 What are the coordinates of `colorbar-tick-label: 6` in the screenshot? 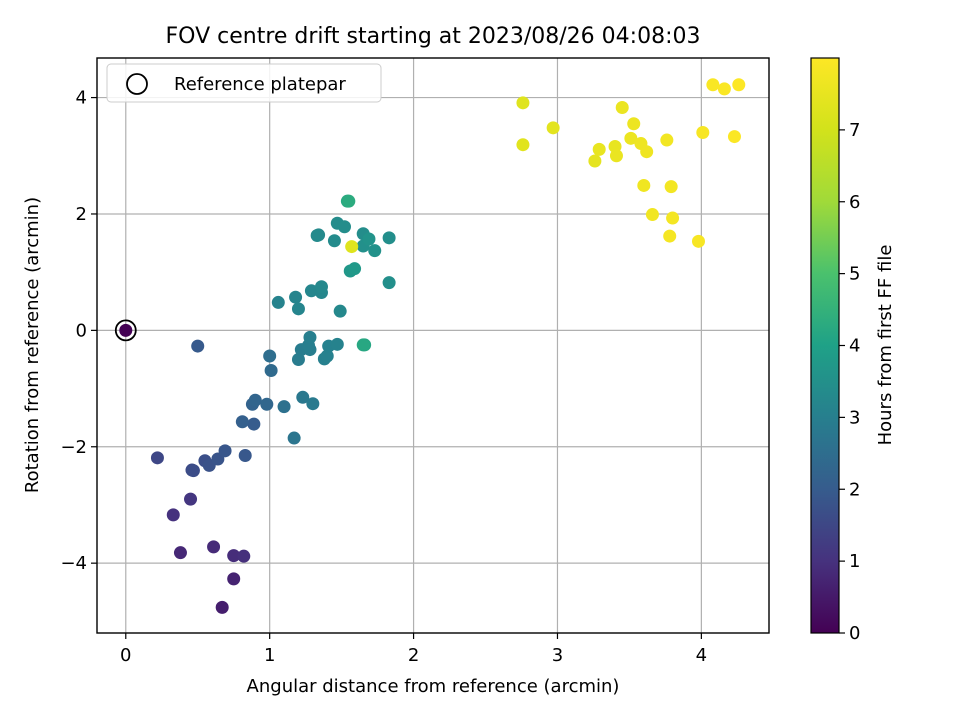 It's located at (854, 202).